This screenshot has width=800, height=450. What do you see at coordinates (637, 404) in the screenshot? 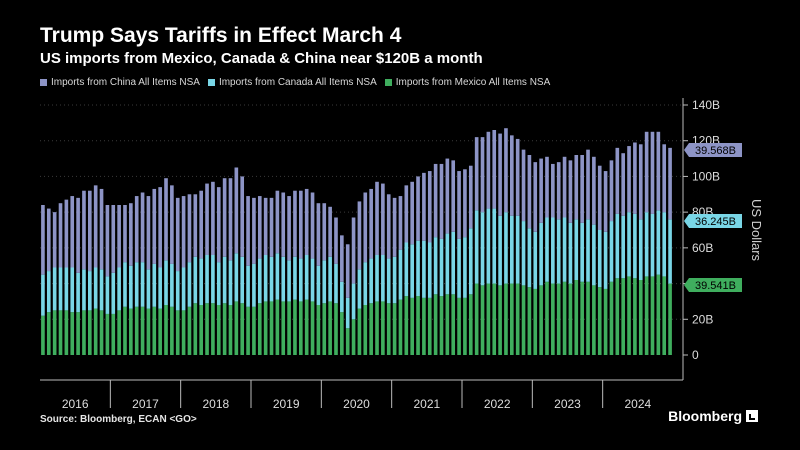
I see `x-tick-label: 2024` at bounding box center [637, 404].